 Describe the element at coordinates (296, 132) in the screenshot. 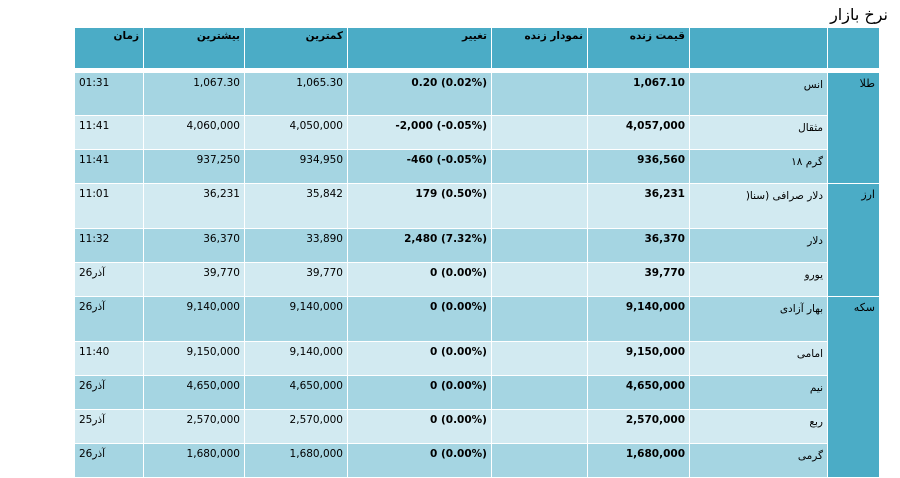

I see `low-cell: 4,050,000` at that location.